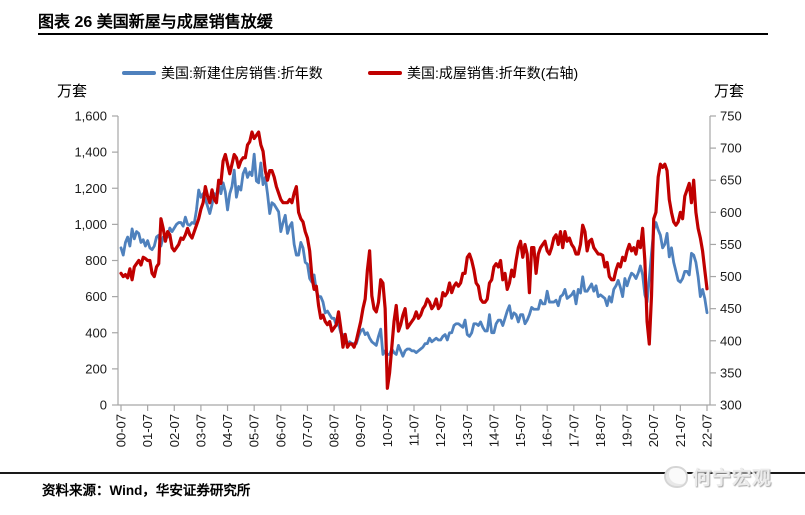 The image size is (805, 515). What do you see at coordinates (493, 73) in the screenshot?
I see `legend-label-existing-home-sales: 美国:成屋销售:折年数(右轴)` at bounding box center [493, 73].